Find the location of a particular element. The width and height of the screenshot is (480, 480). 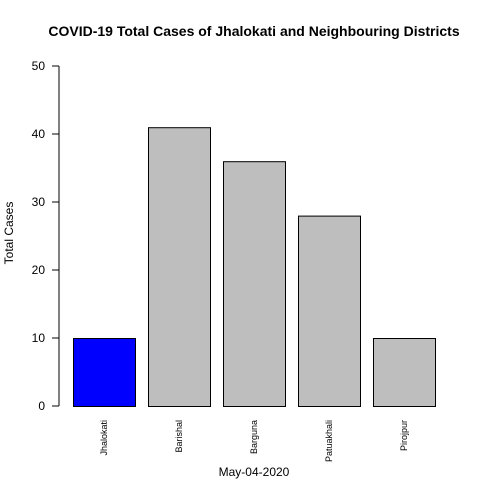

bar-patuakhali is located at coordinates (329, 311).